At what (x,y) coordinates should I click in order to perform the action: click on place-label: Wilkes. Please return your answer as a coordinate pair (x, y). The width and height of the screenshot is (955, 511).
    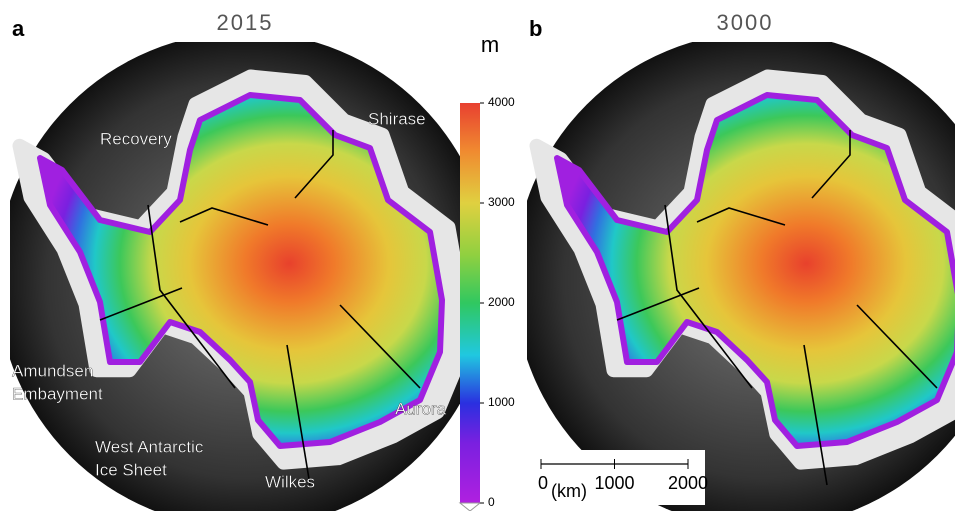
    Looking at the image, I should click on (290, 481).